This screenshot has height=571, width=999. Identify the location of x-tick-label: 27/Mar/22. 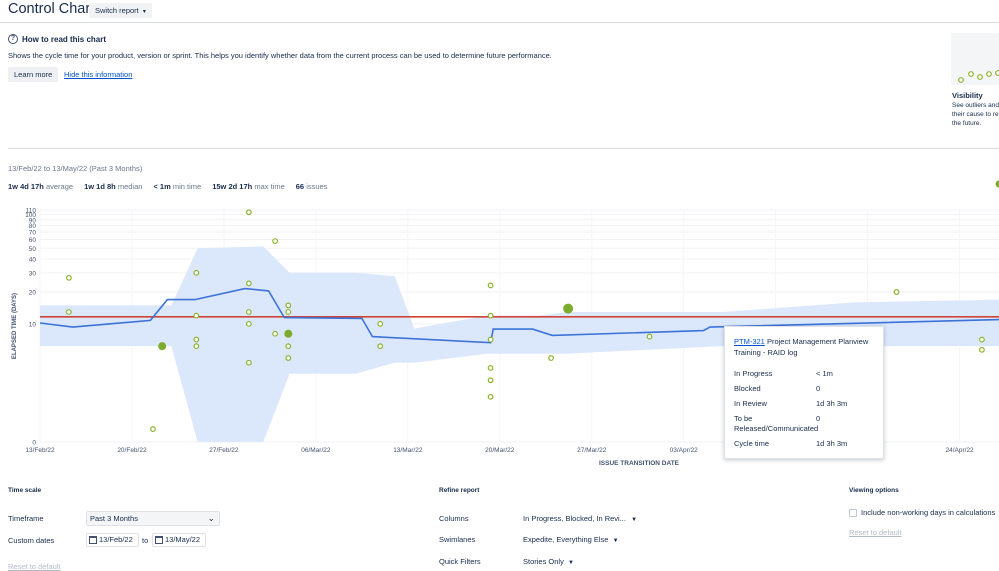
(592, 450).